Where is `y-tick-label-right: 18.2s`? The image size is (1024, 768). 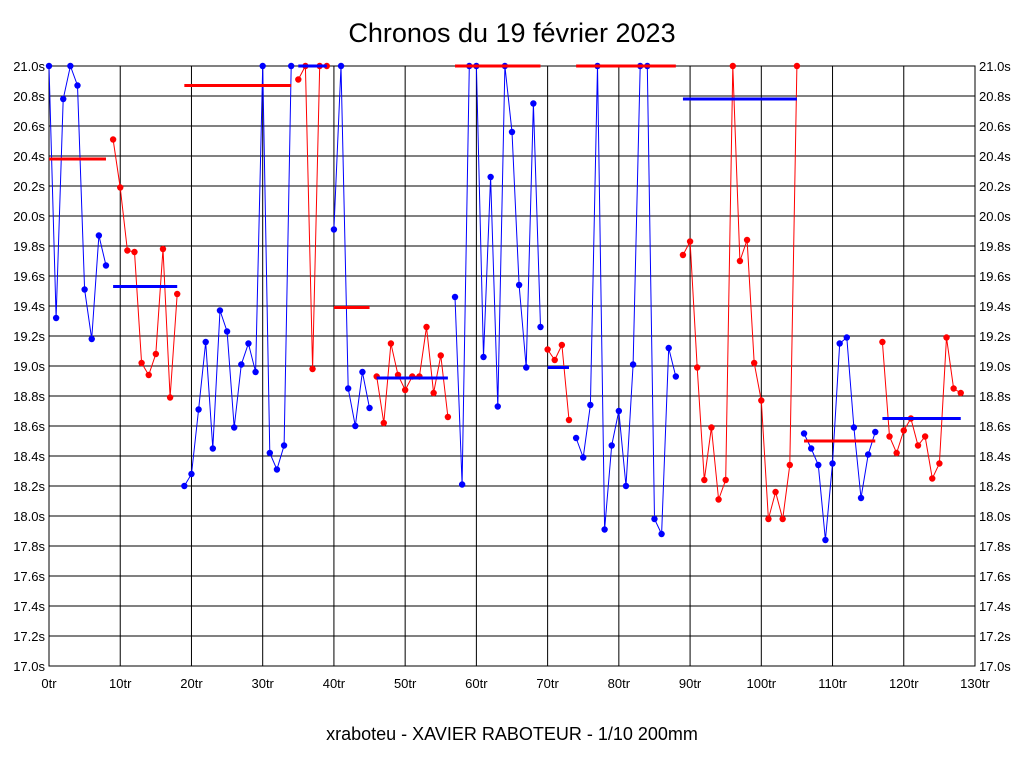
y-tick-label-right: 18.2s is located at coordinates (995, 486).